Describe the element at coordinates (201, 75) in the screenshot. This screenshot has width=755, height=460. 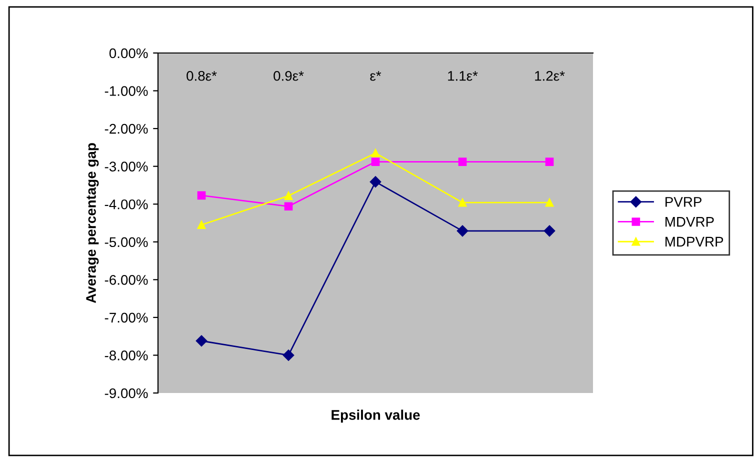
I see `x-tick-label: 0.8ε*` at that location.